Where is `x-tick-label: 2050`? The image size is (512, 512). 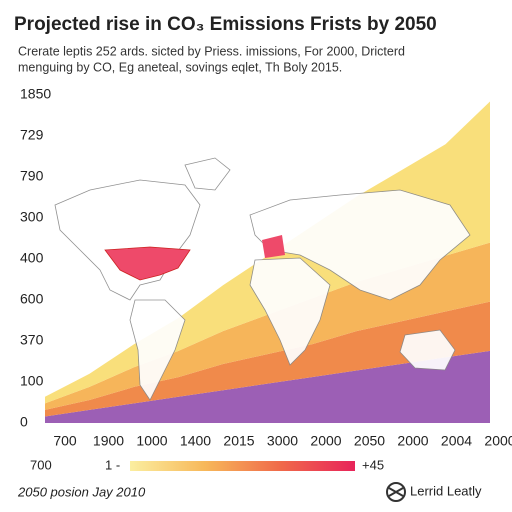
x-tick-label: 2050 is located at coordinates (369, 441).